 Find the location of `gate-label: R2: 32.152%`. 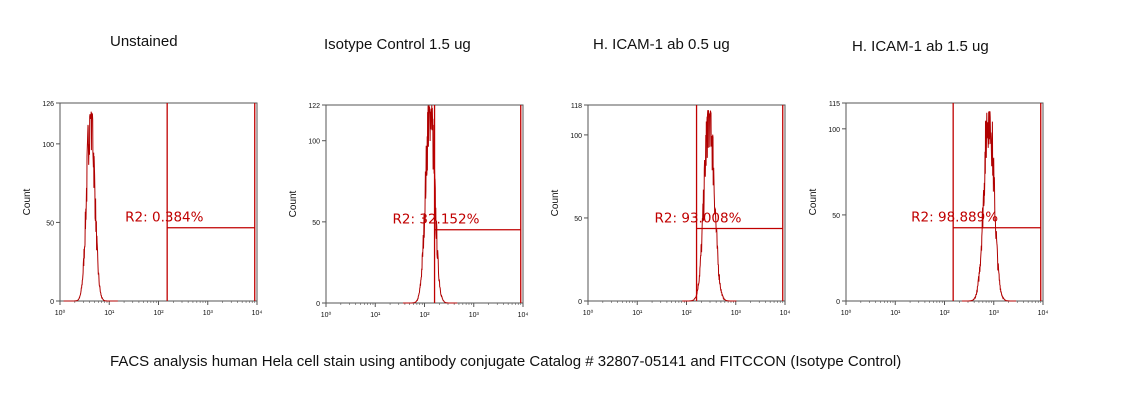

gate-label: R2: 32.152% is located at coordinates (436, 220).